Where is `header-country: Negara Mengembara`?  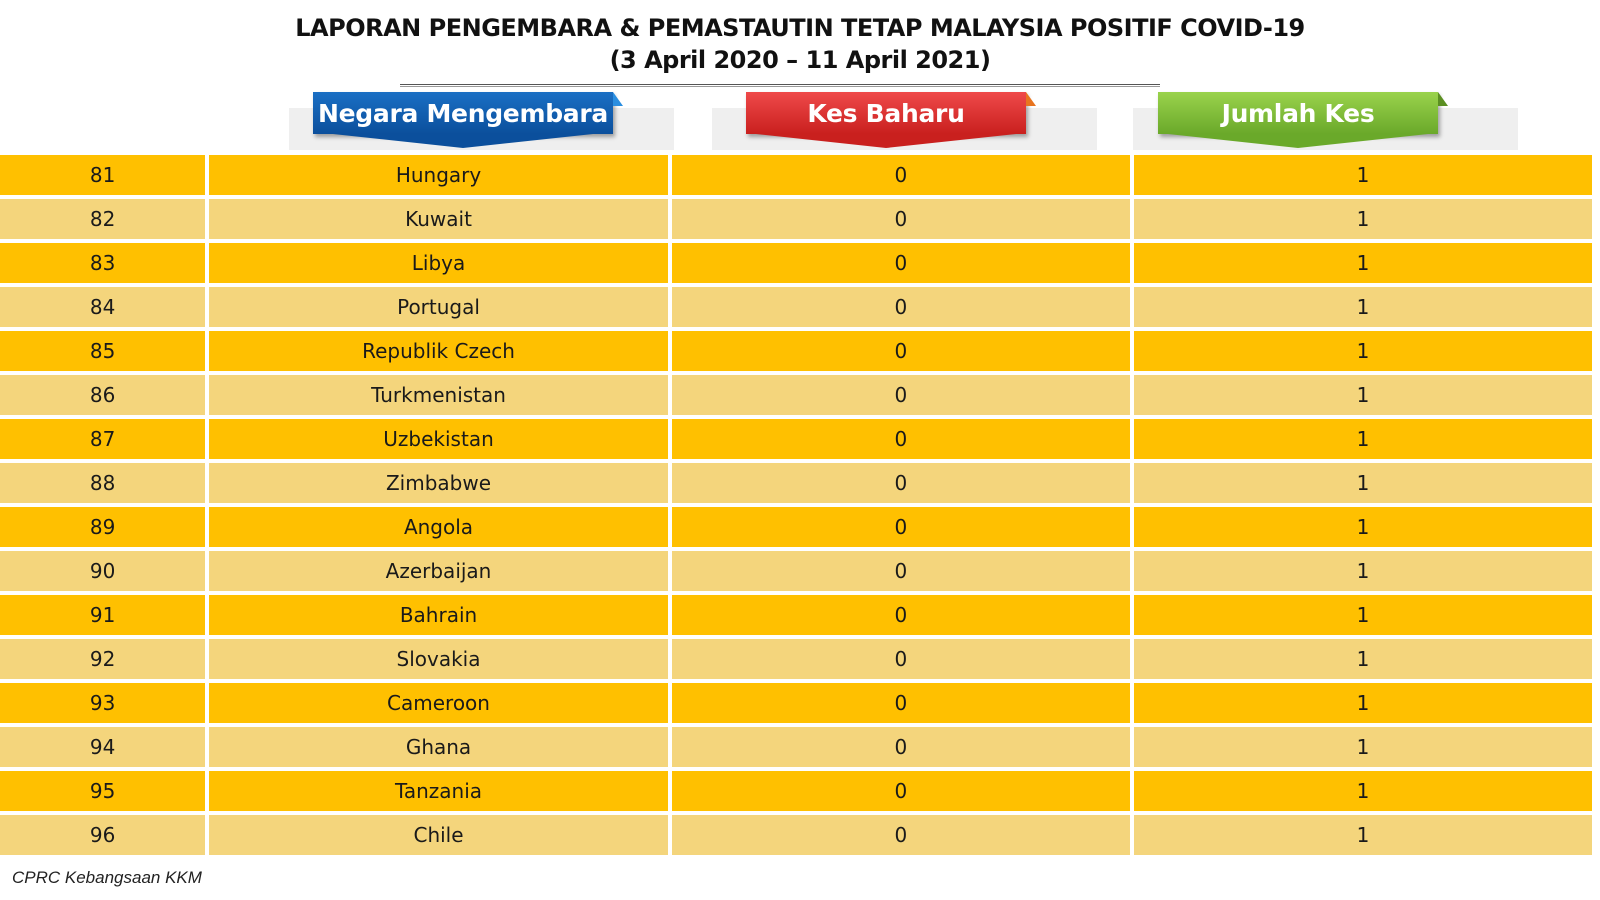
header-country: Negara Mengembara is located at coordinates (468, 120).